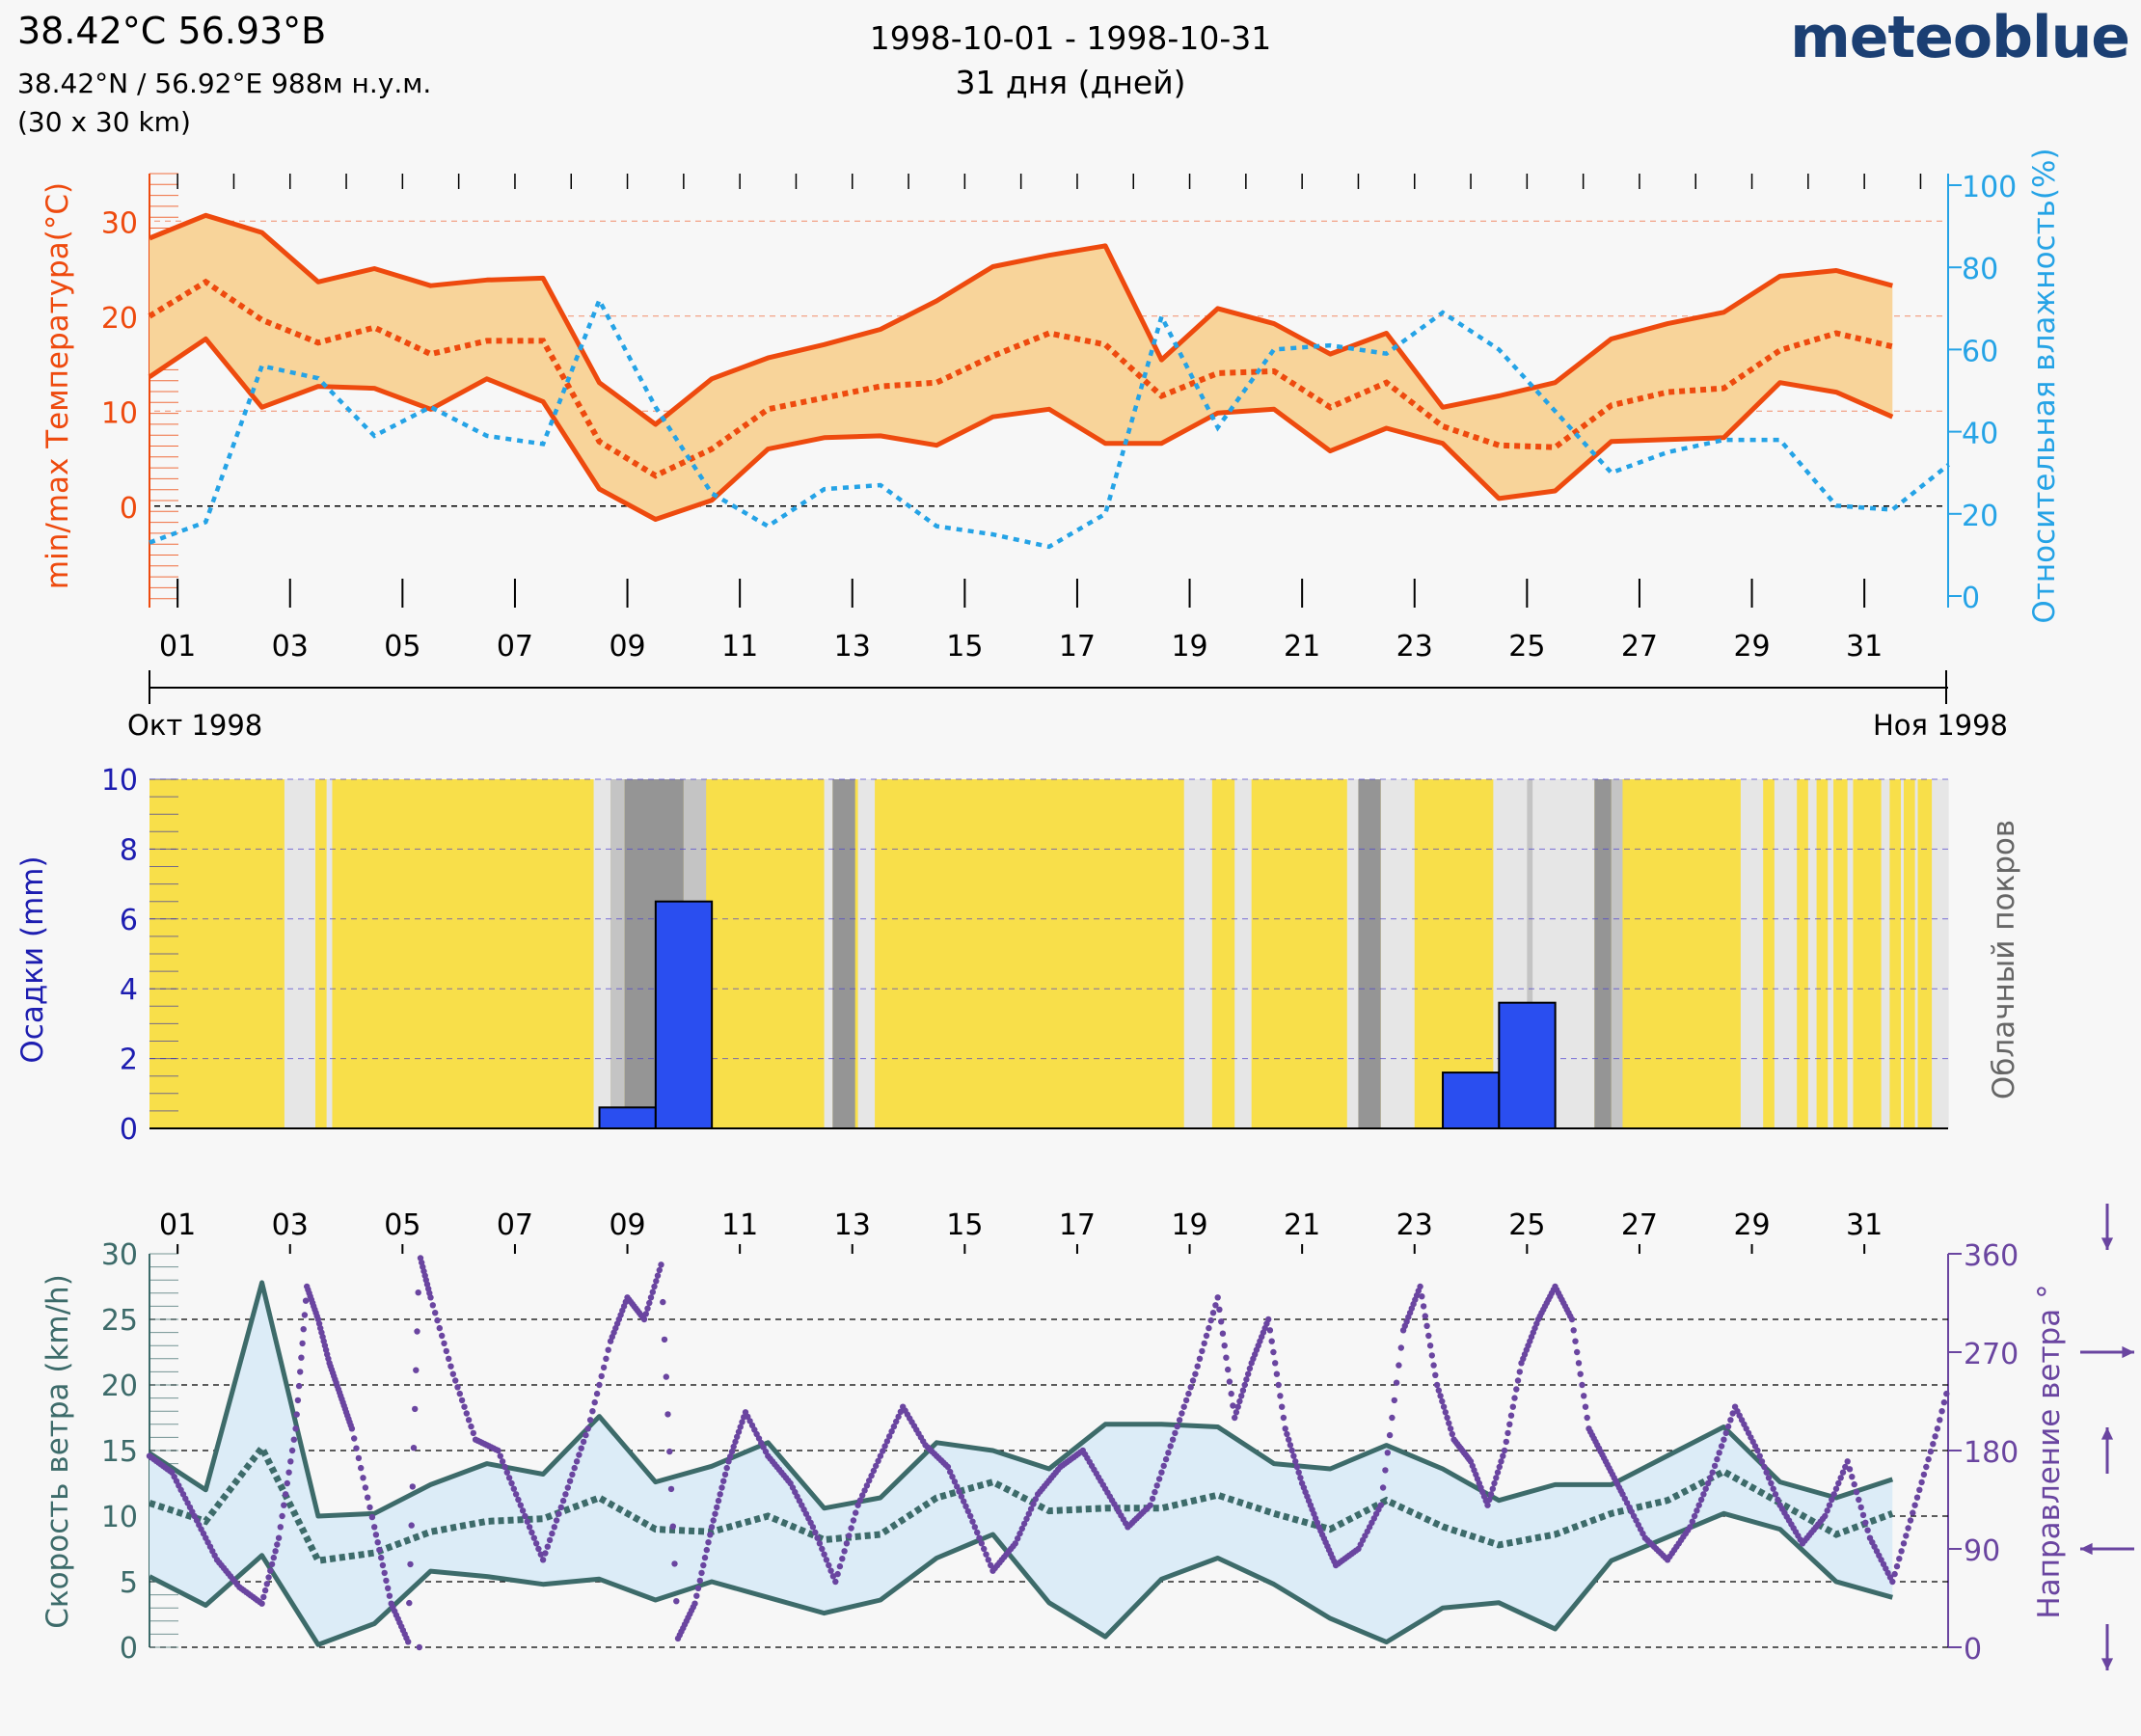  What do you see at coordinates (1752, 1225) in the screenshot?
I see `wind-x-tick-label: 29` at bounding box center [1752, 1225].